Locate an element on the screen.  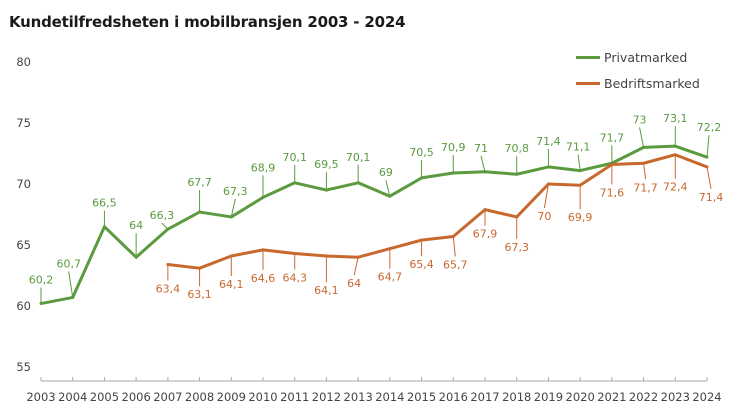
data-label: 66,3 is located at coordinates (162, 215).